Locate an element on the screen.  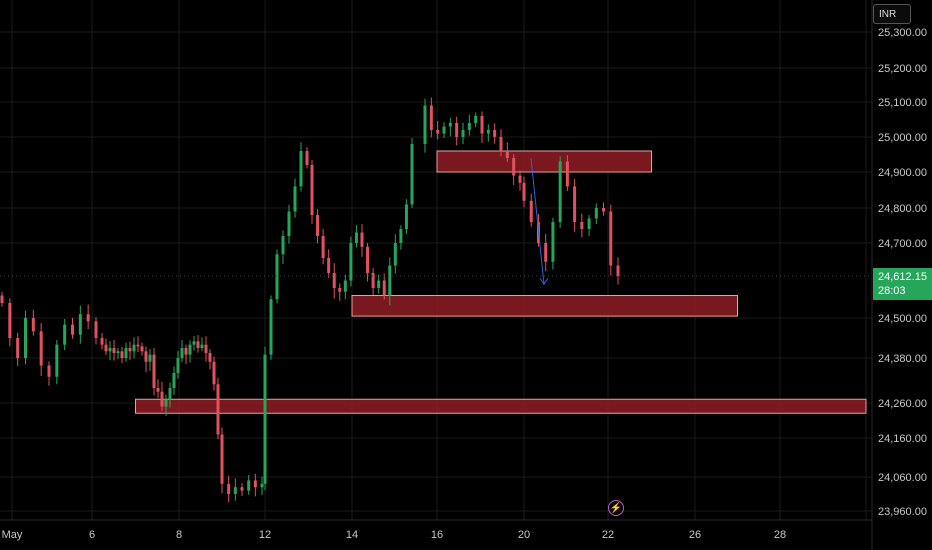
y-tick-label: 24,060.00 is located at coordinates (902, 478).